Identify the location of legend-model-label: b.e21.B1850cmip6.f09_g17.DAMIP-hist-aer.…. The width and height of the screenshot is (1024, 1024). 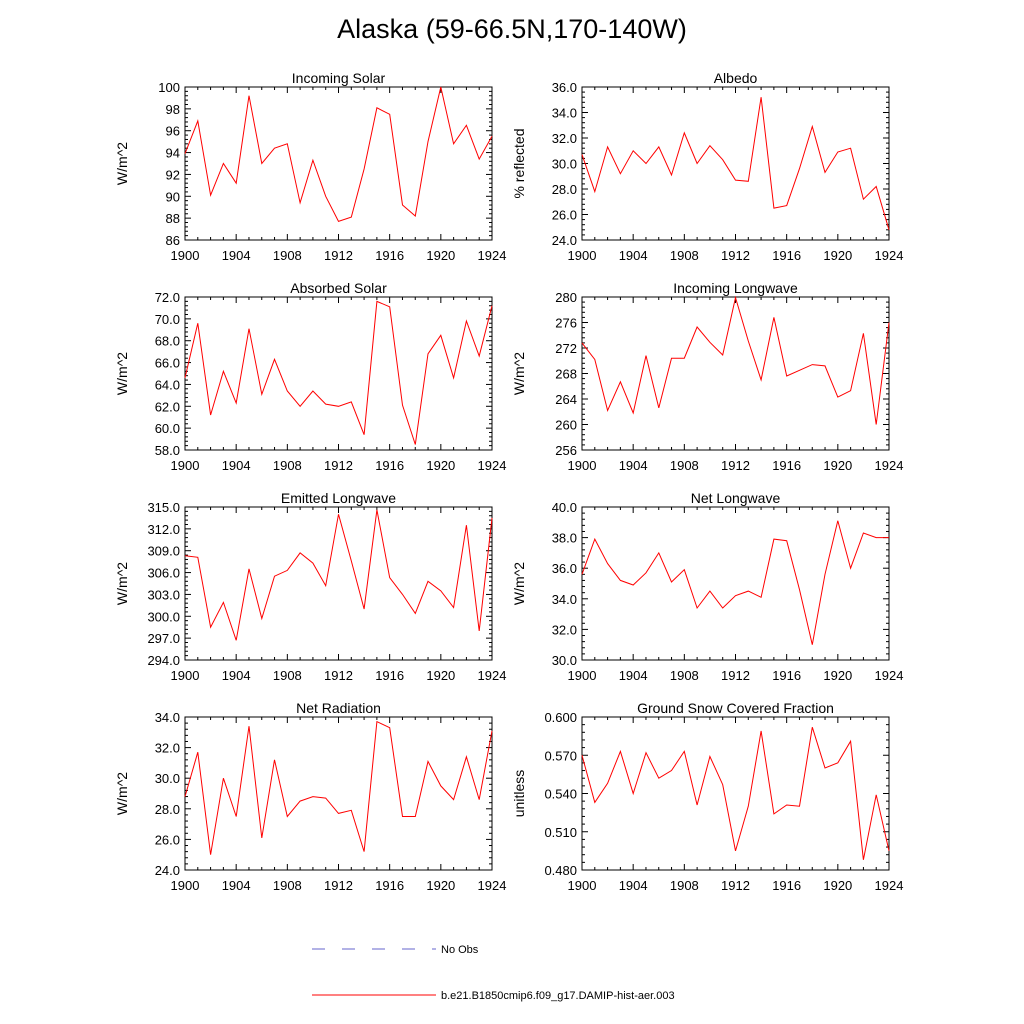
(558, 996).